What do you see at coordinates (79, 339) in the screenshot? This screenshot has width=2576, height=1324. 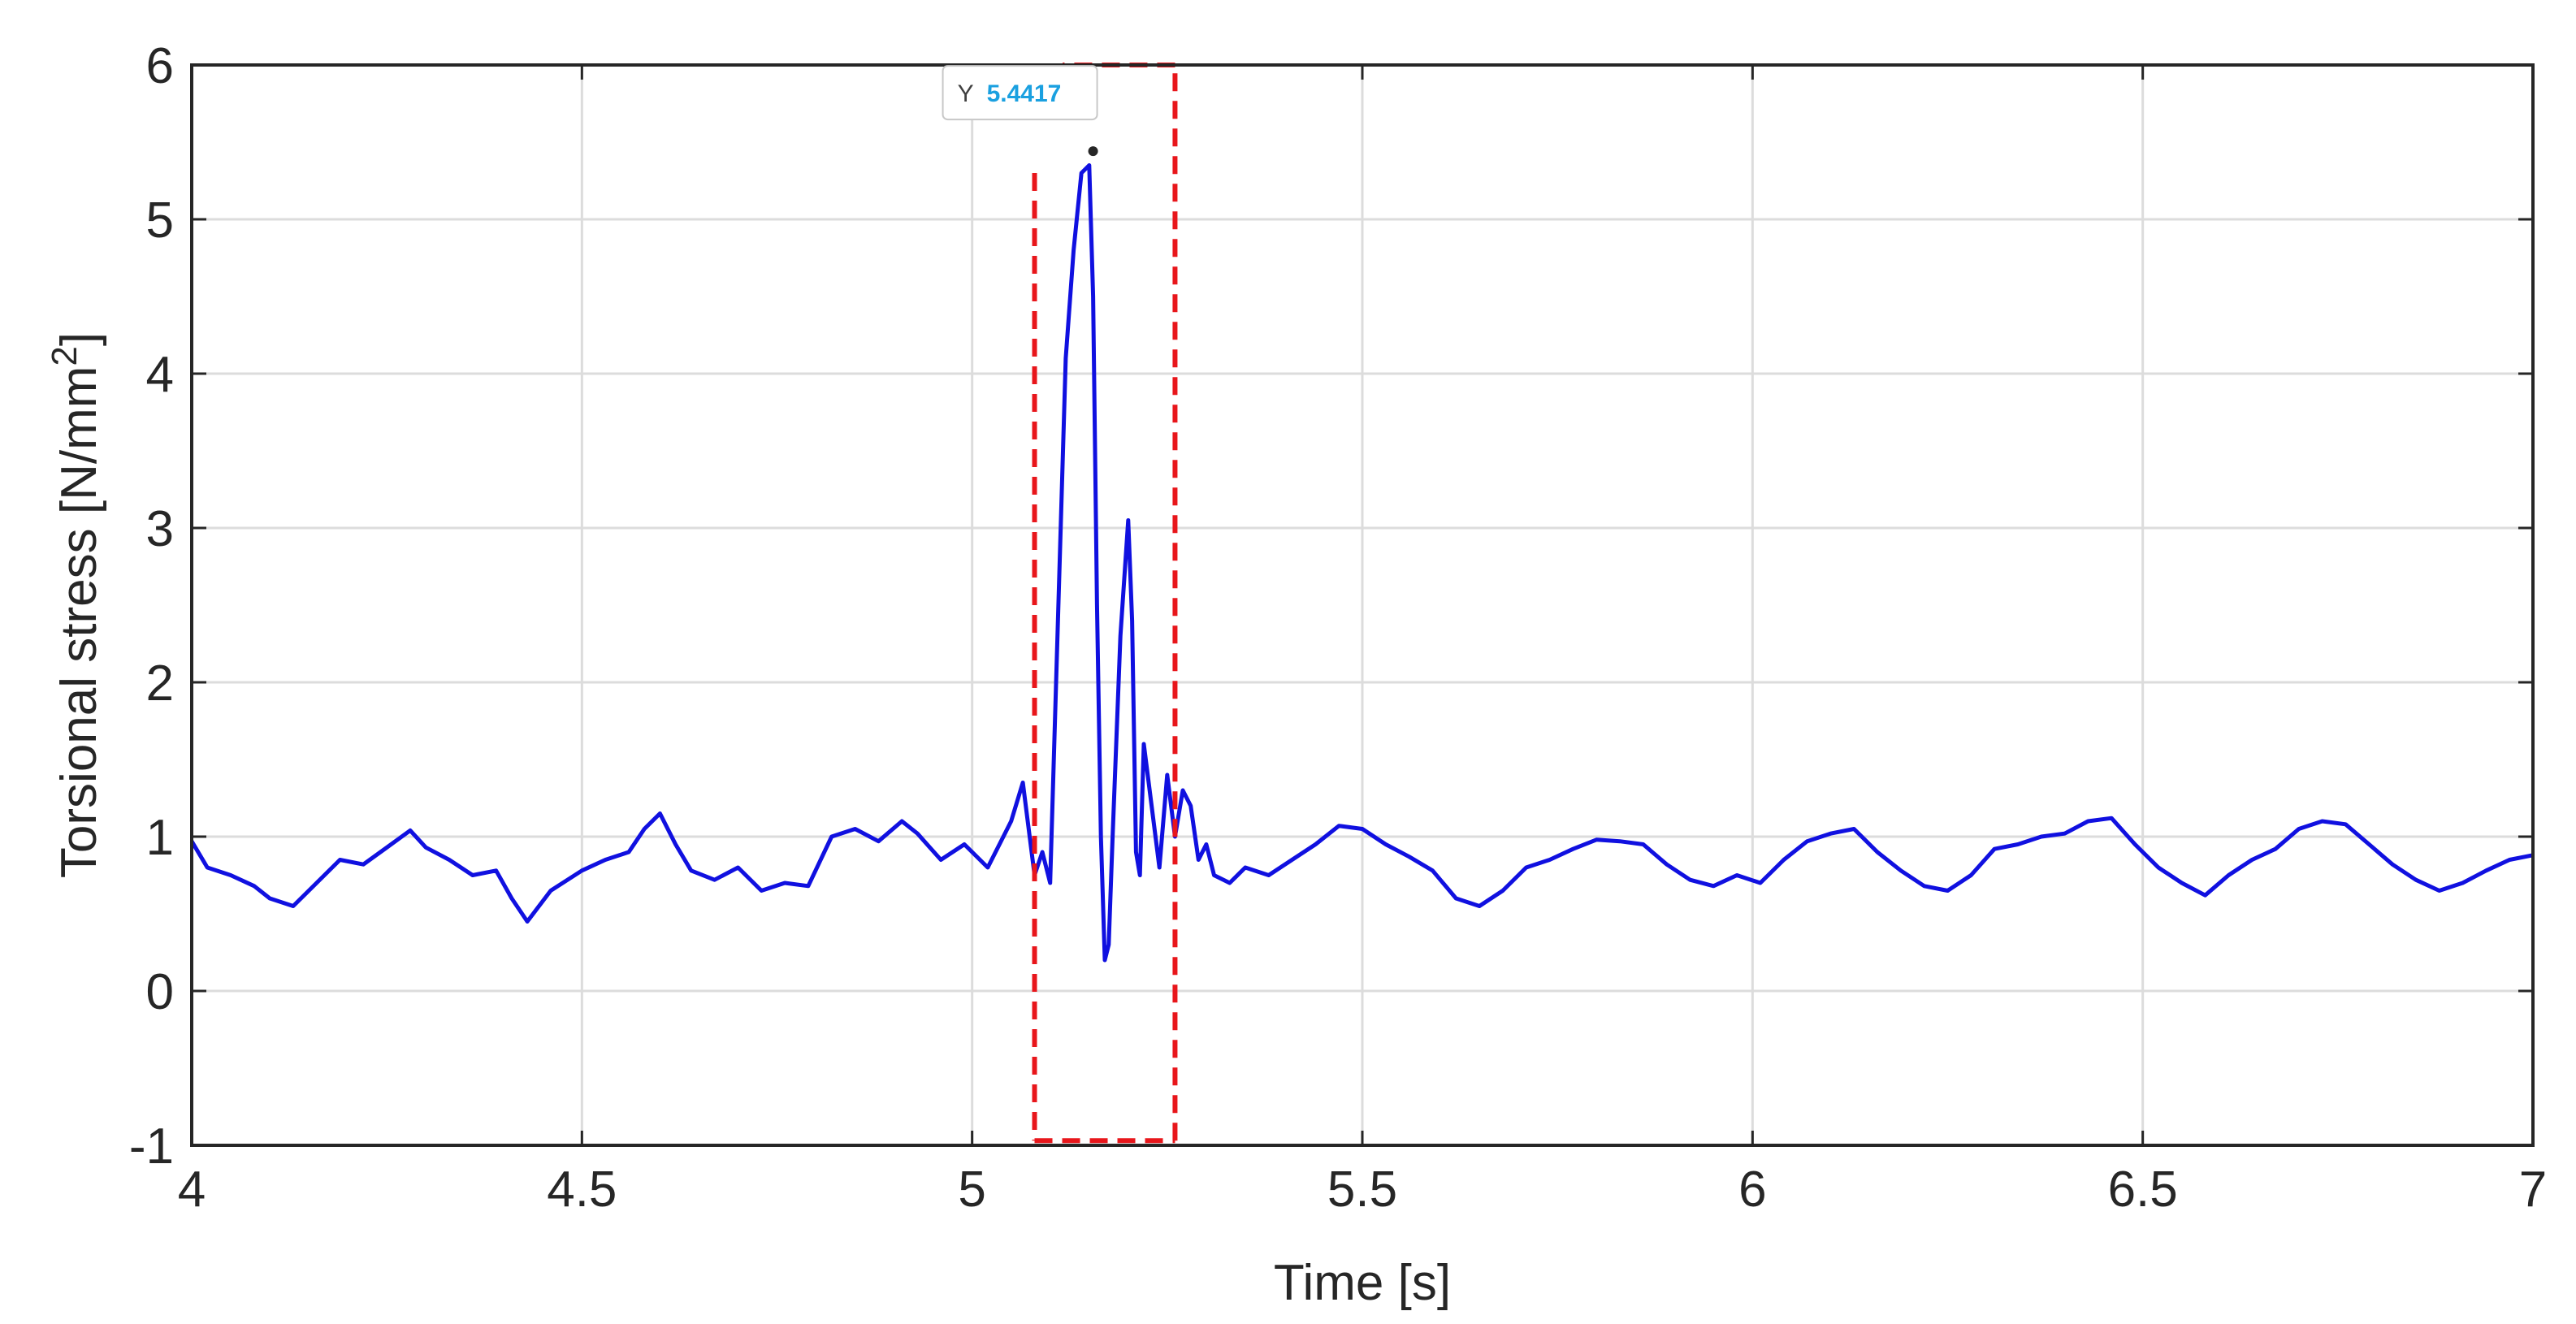 I see `y-axis-title-end: ]` at bounding box center [79, 339].